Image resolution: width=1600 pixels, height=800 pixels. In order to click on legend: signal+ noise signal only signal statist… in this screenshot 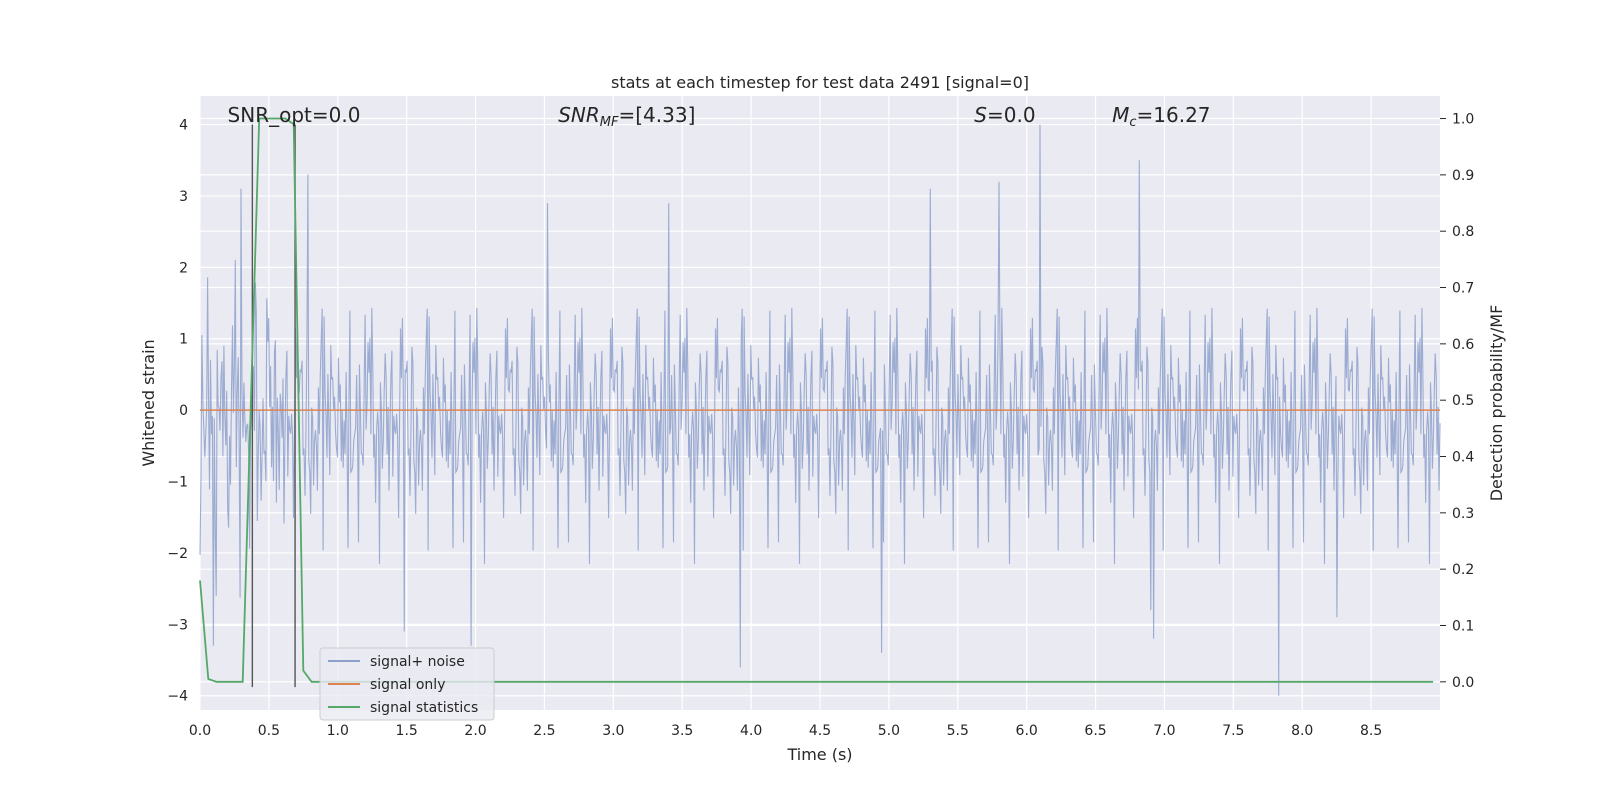, I will do `click(407, 684)`.